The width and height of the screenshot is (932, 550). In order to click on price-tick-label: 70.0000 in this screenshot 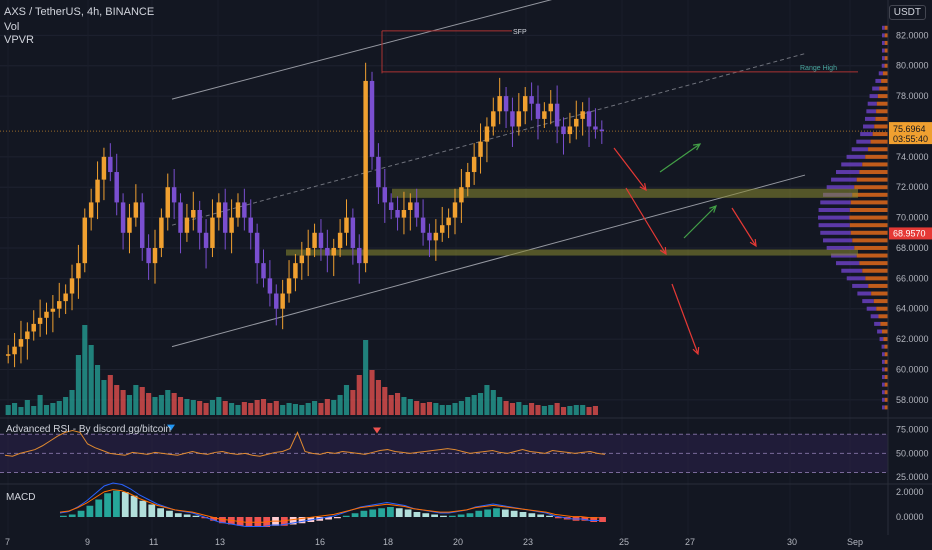, I will do `click(912, 218)`.